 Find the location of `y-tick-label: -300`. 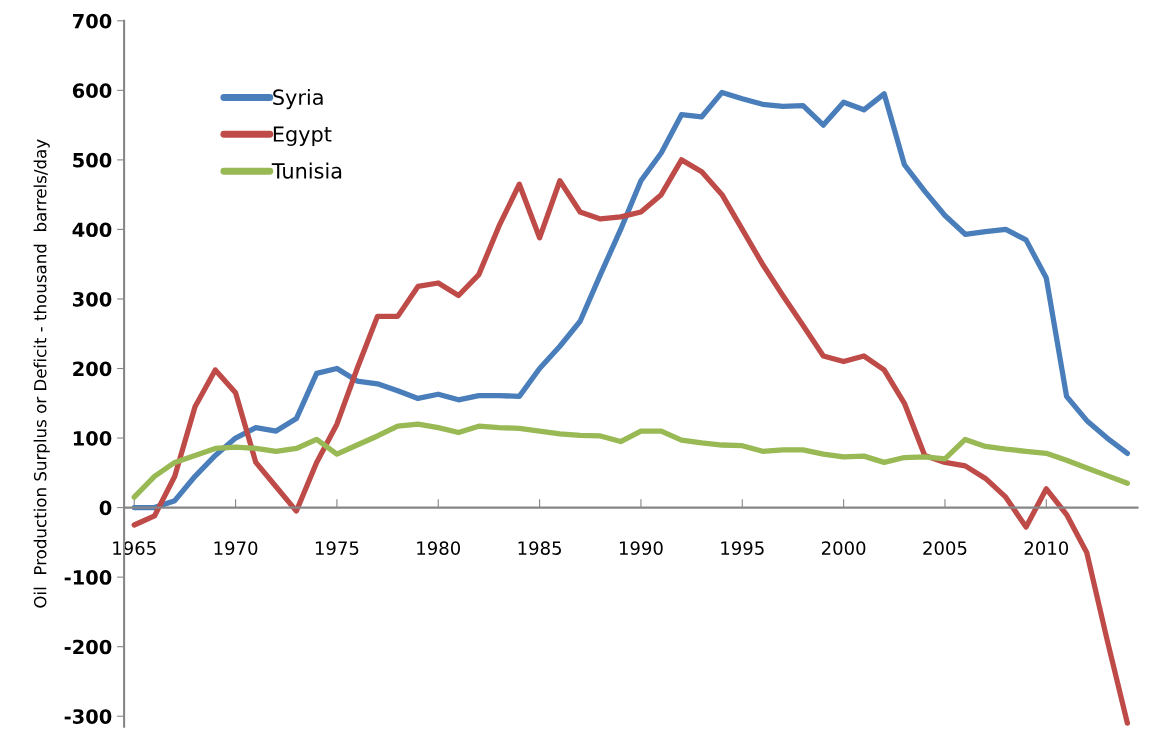

y-tick-label: -300 is located at coordinates (88, 716).